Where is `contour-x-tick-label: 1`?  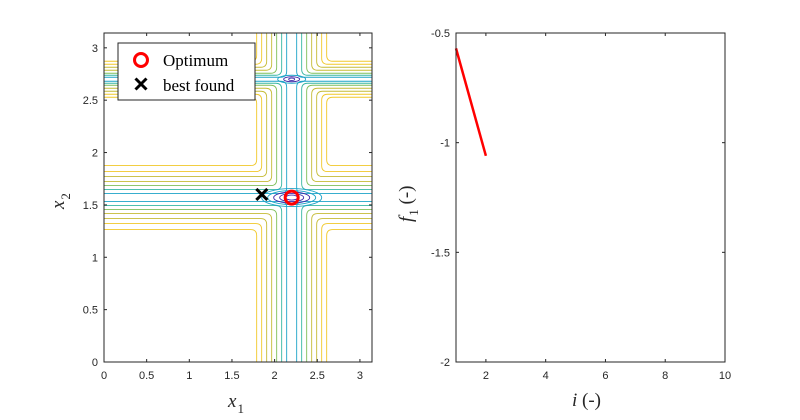 contour-x-tick-label: 1 is located at coordinates (189, 376).